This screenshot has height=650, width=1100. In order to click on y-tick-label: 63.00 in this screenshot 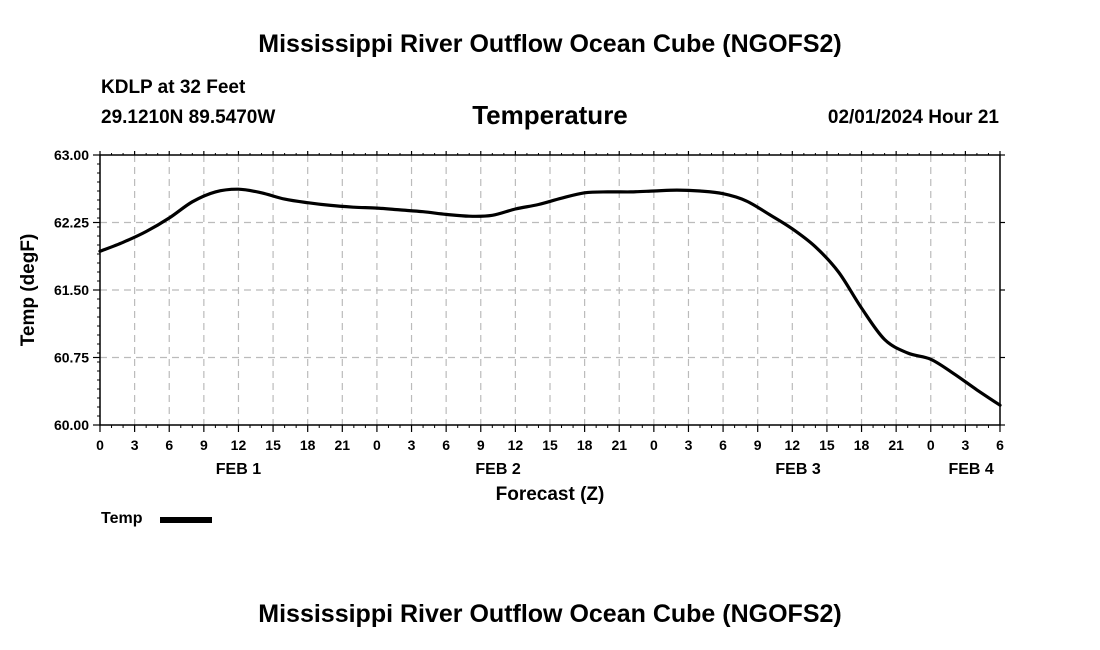, I will do `click(71, 155)`.